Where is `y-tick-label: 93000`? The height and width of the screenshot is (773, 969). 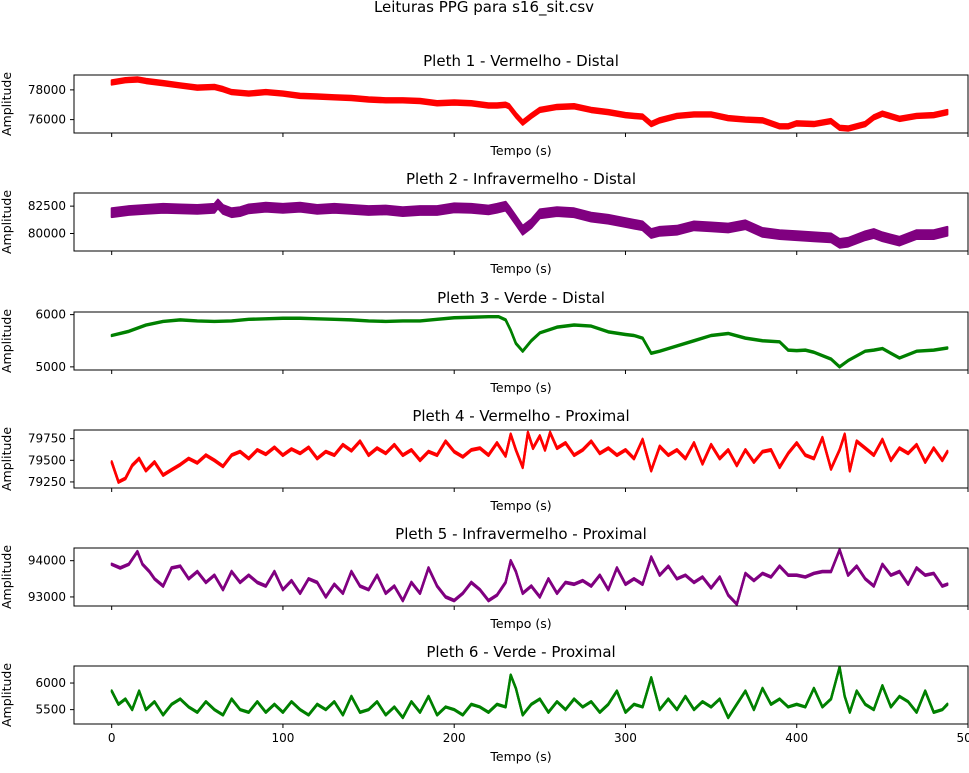
y-tick-label: 93000 is located at coordinates (47, 597).